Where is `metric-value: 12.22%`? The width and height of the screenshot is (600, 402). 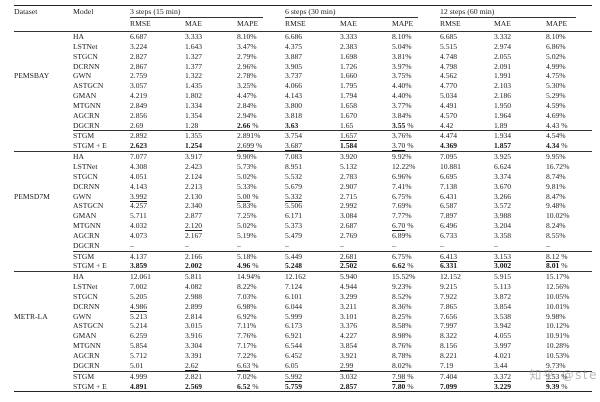
metric-value: 12.22% is located at coordinates (416, 167).